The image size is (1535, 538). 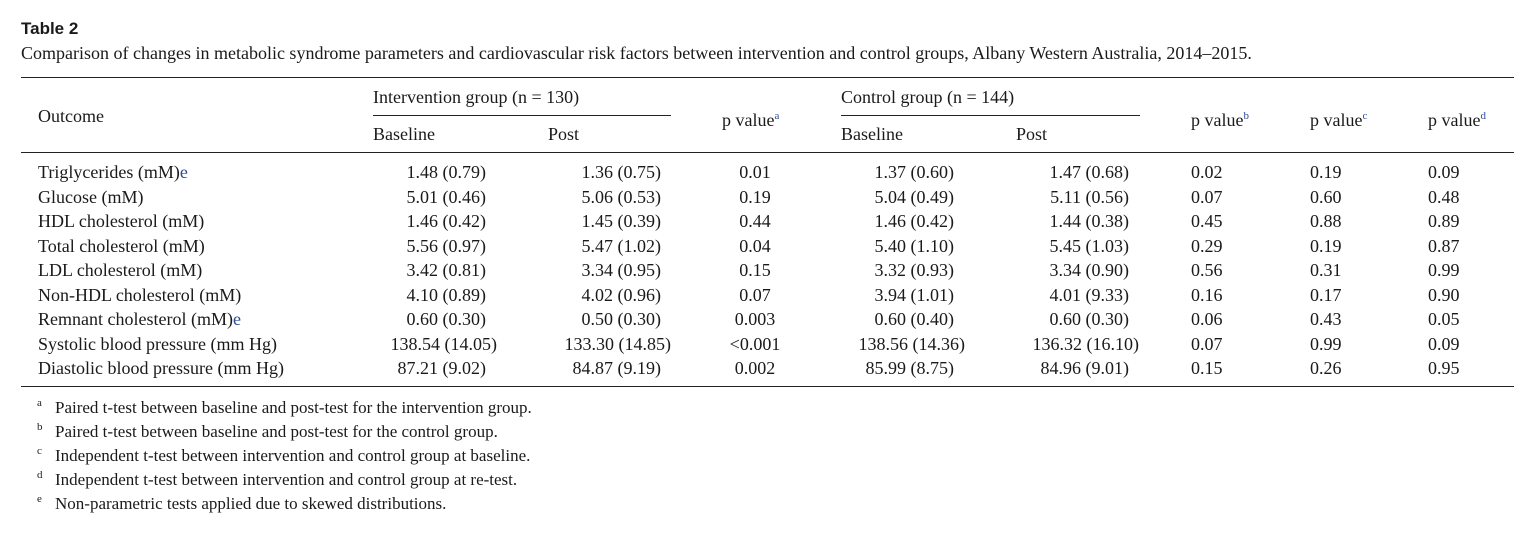 I want to click on header-p-value-a: p valuea, so click(x=751, y=120).